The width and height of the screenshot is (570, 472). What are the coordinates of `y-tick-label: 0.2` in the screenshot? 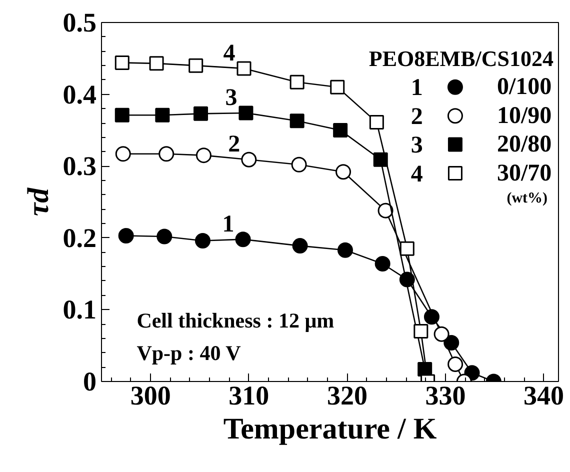 It's located at (79, 237).